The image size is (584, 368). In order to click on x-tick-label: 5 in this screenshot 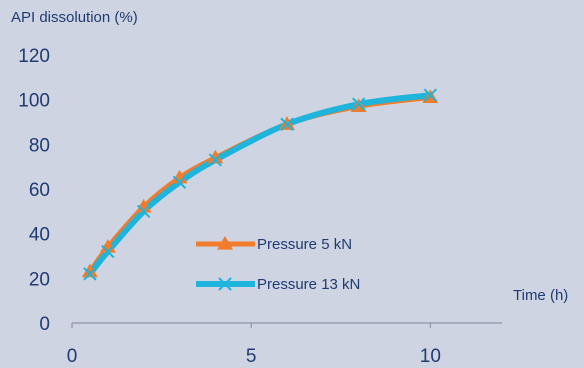, I will do `click(251, 356)`.